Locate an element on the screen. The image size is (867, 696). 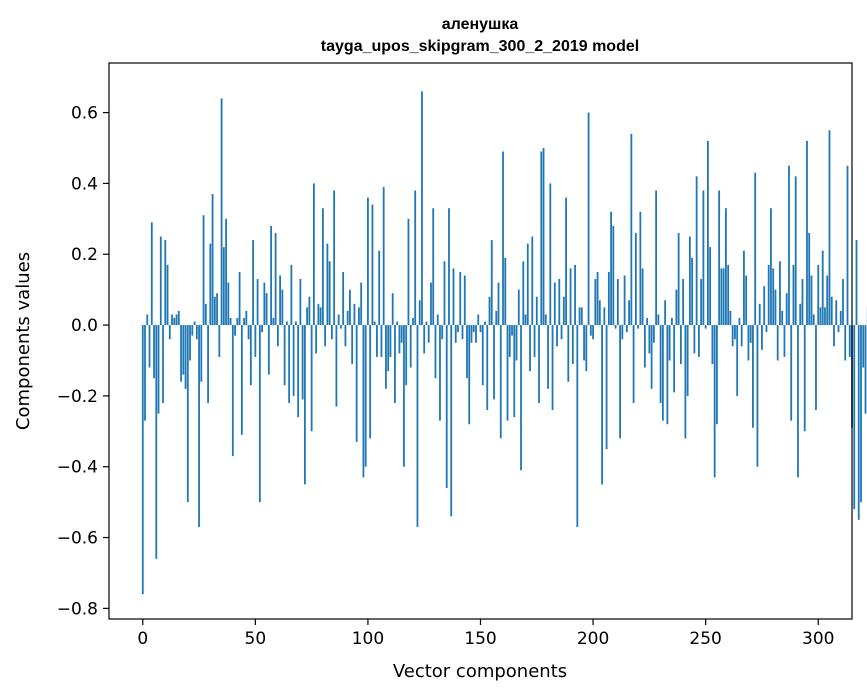
x-axis-label: Vector components is located at coordinates (480, 671).